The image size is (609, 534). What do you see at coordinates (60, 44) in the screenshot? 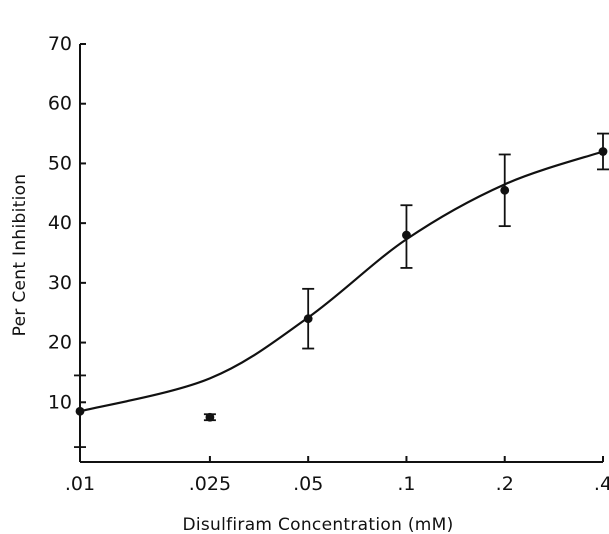
I see `y-tick-label: 70` at bounding box center [60, 44].